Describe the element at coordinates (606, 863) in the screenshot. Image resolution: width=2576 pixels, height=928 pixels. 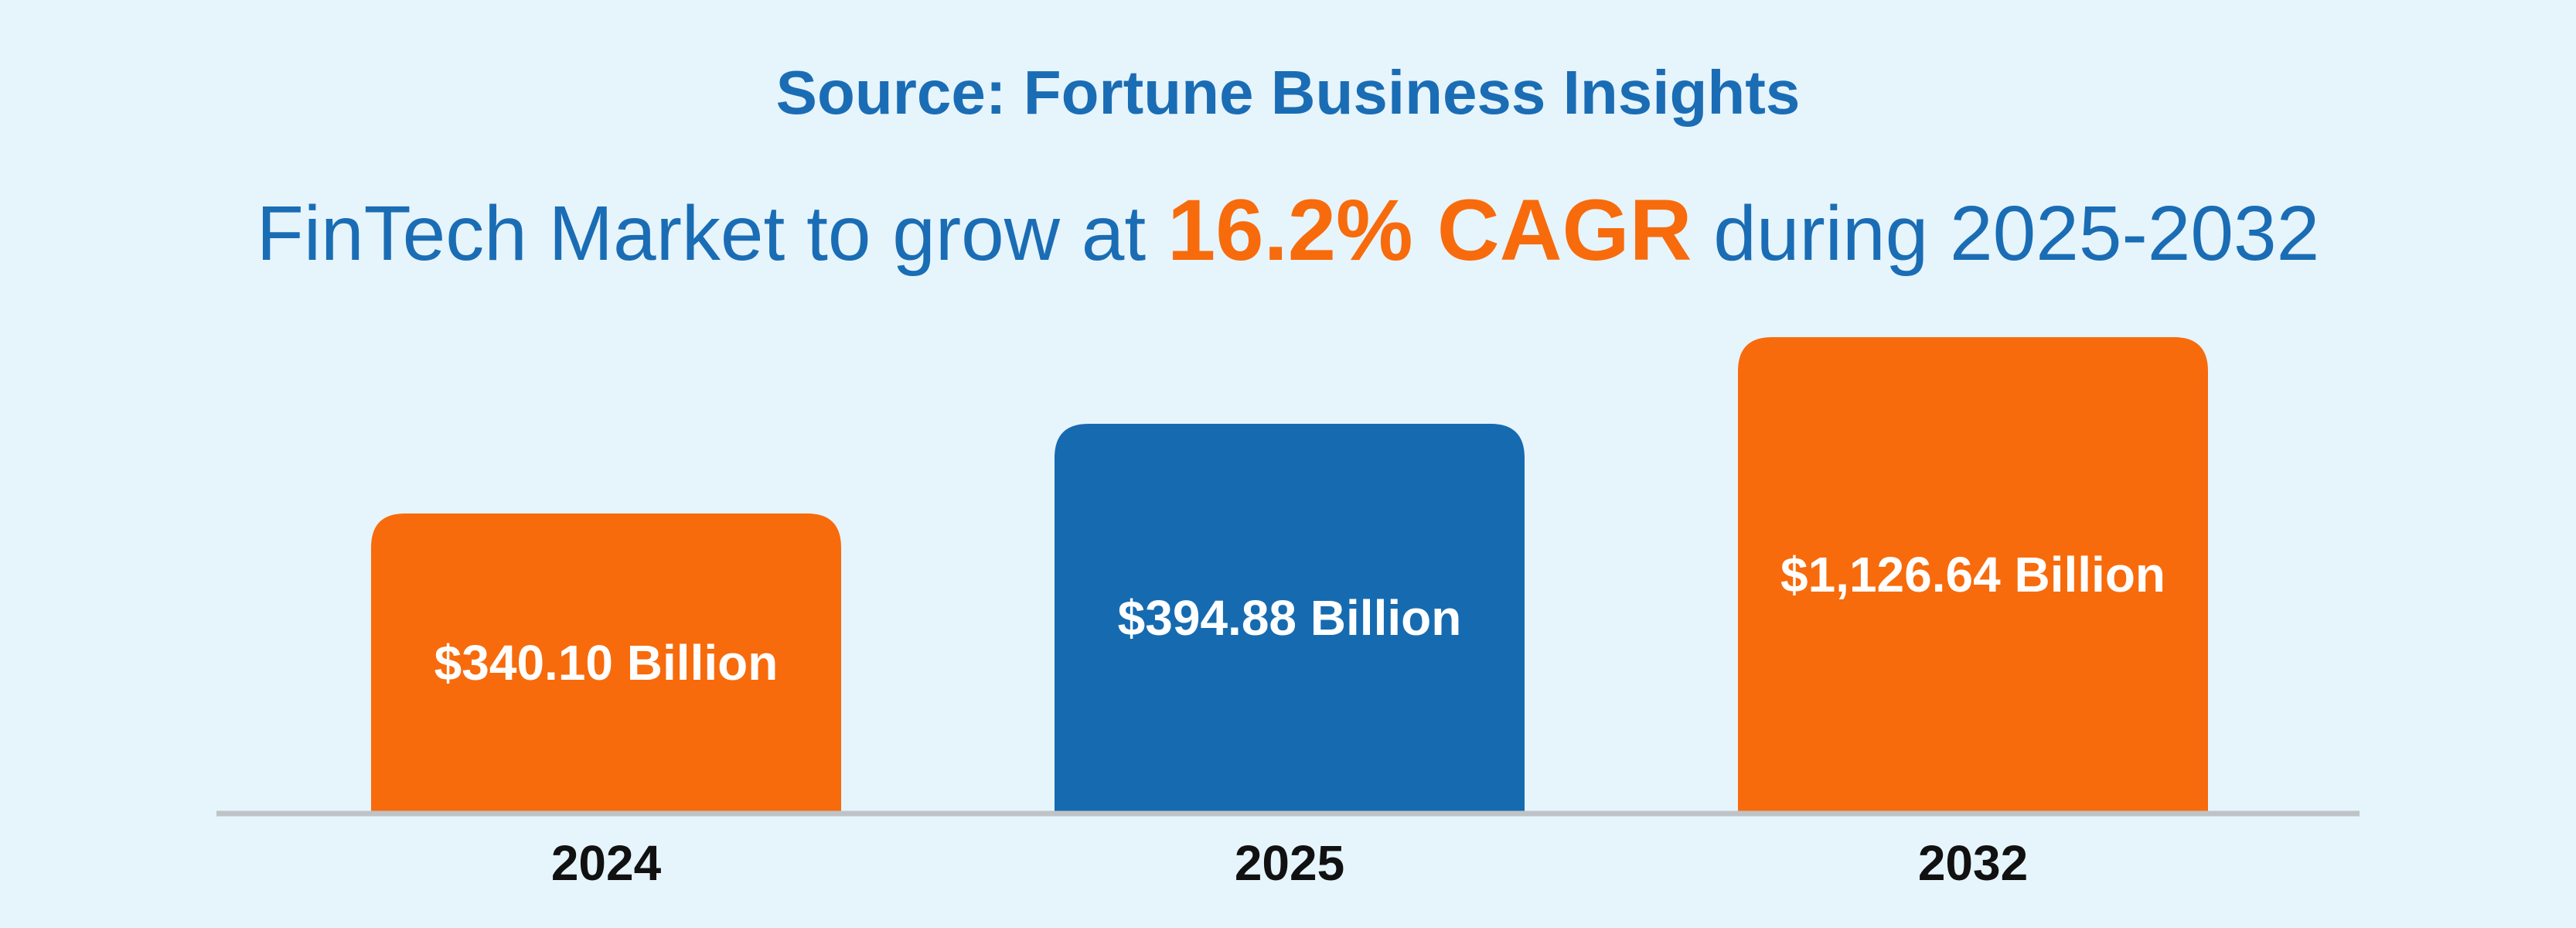
I see `x-tick-label-2024: 2024` at that location.